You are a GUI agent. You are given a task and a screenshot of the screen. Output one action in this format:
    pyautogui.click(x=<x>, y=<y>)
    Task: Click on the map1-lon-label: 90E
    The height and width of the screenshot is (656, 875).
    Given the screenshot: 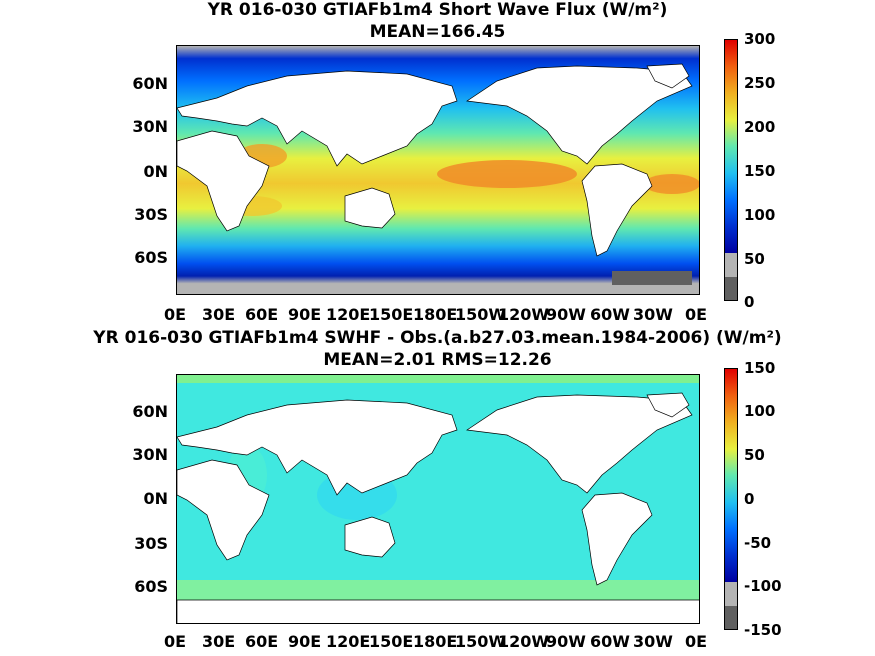 What is the action you would take?
    pyautogui.click(x=305, y=314)
    